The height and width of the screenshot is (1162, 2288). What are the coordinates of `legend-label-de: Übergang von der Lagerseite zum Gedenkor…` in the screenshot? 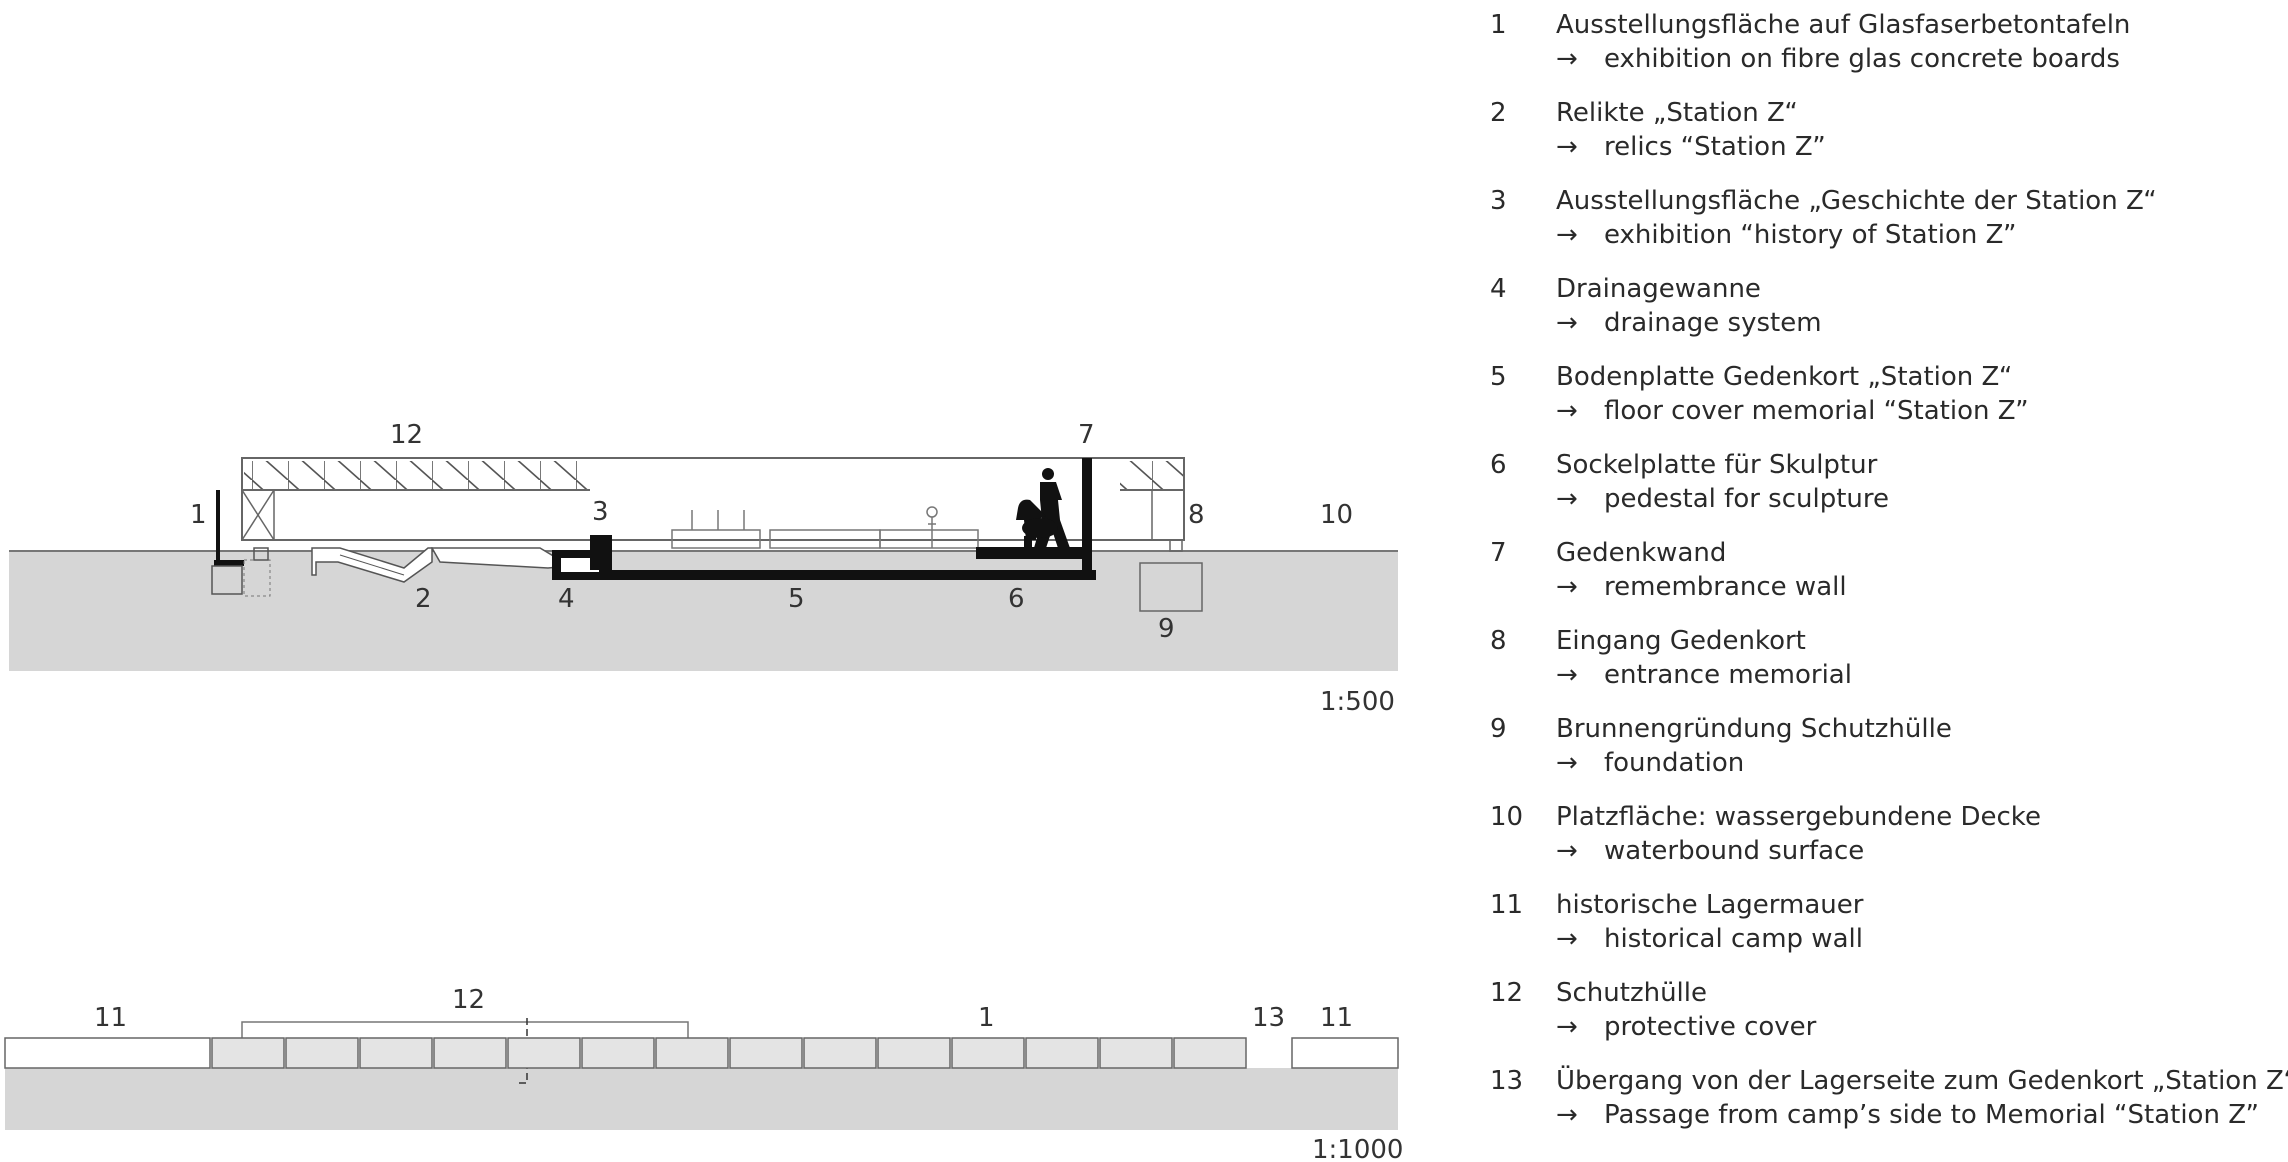 It's located at (1922, 1081).